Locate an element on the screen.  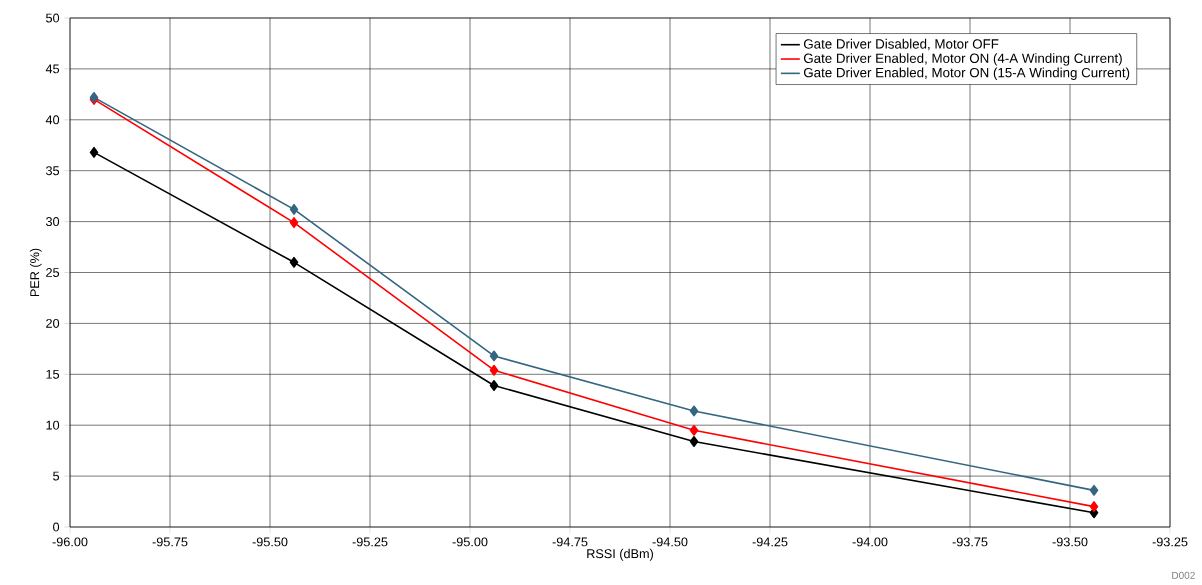
x-tick-label: -95.50 is located at coordinates (270, 542).